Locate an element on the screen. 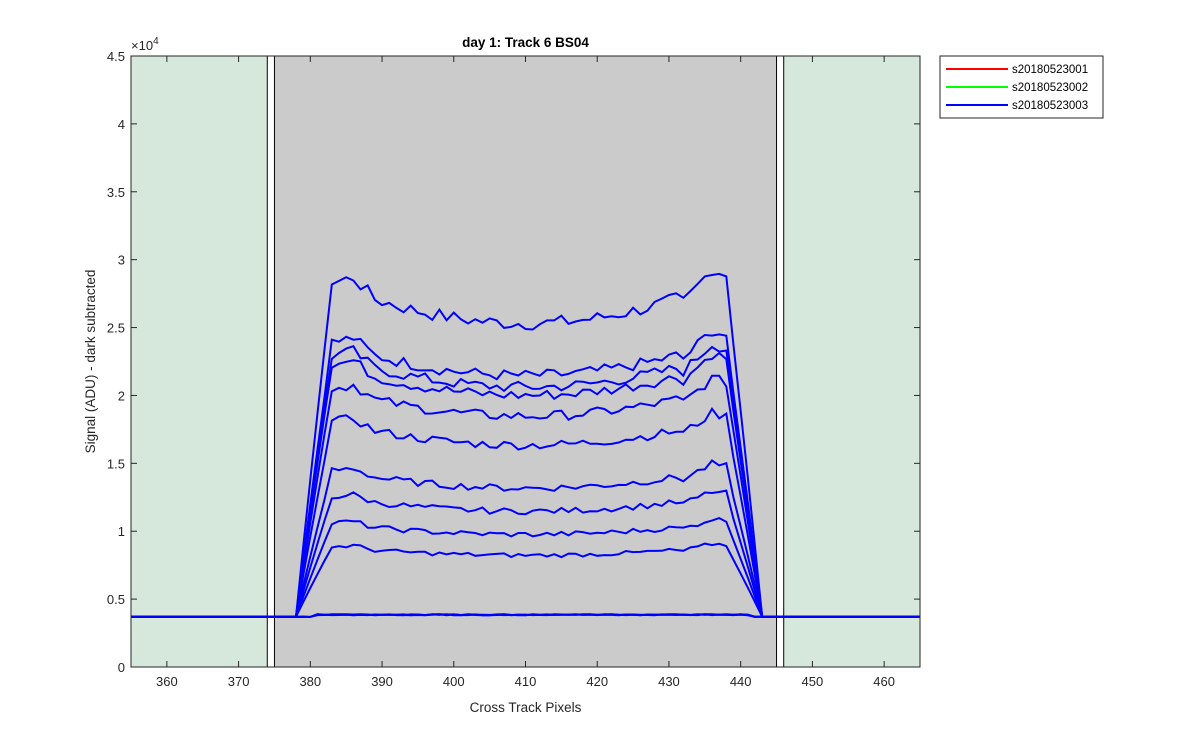 The width and height of the screenshot is (1200, 750). x-tick-label: 450 is located at coordinates (813, 681).